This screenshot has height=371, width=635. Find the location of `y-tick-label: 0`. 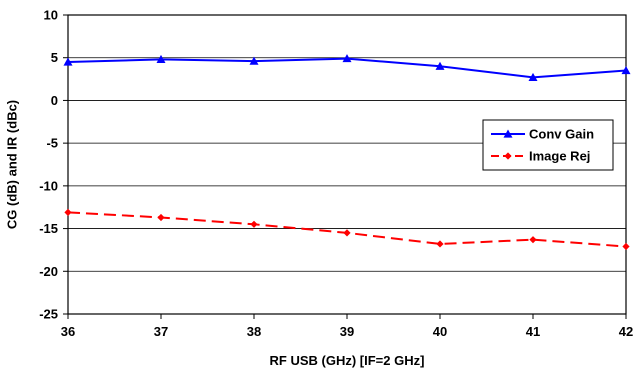

y-tick-label: 0 is located at coordinates (54, 100).